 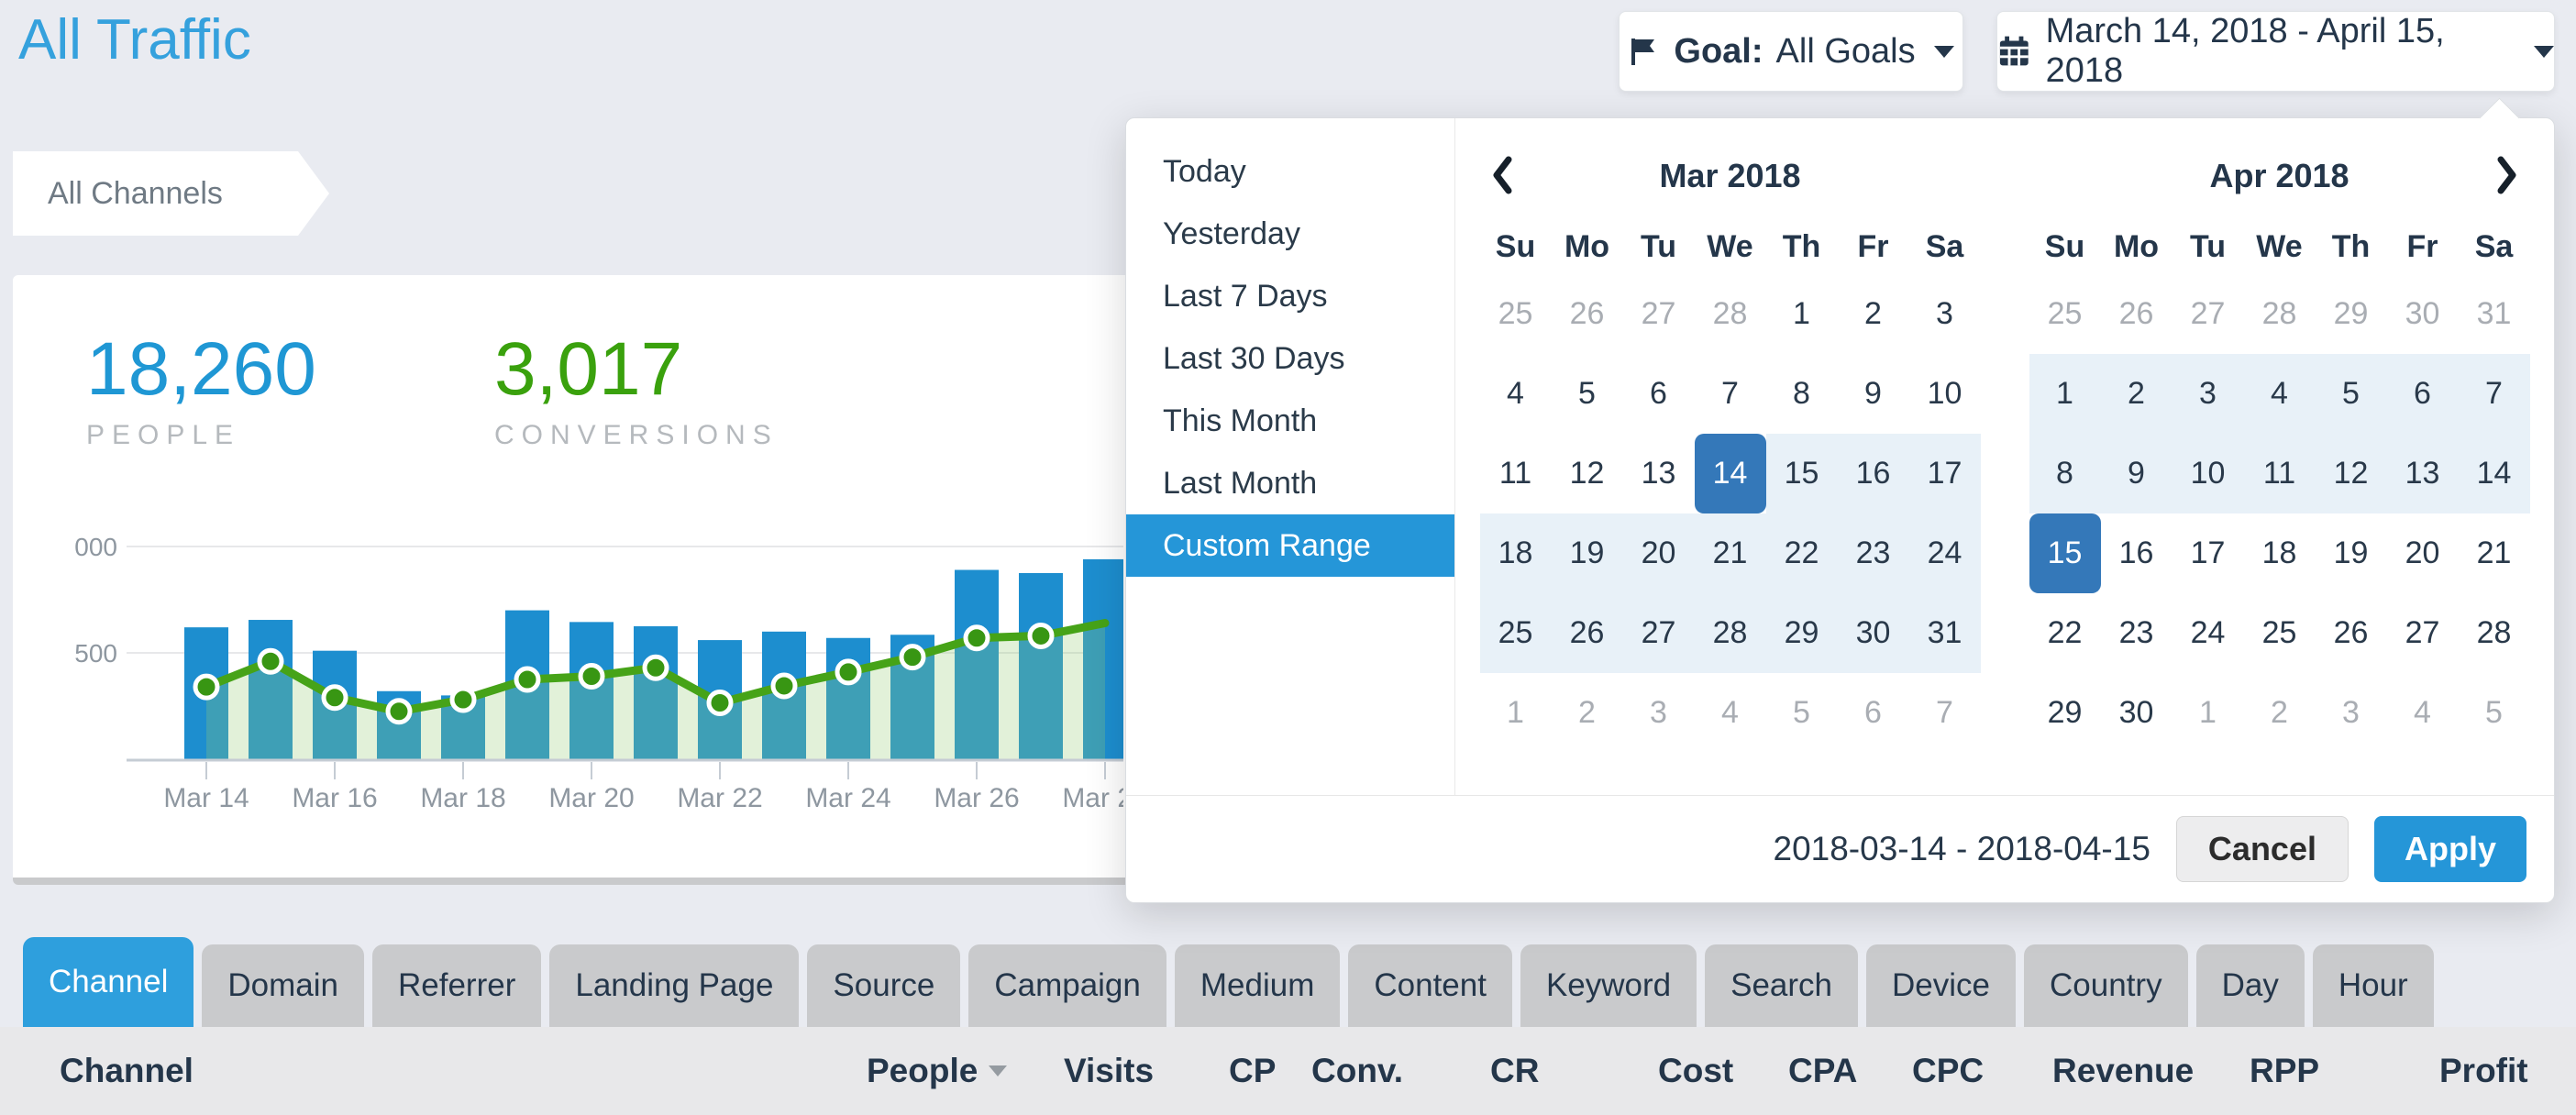 What do you see at coordinates (1290, 545) in the screenshot?
I see `preset-custom-range: Custom Range` at bounding box center [1290, 545].